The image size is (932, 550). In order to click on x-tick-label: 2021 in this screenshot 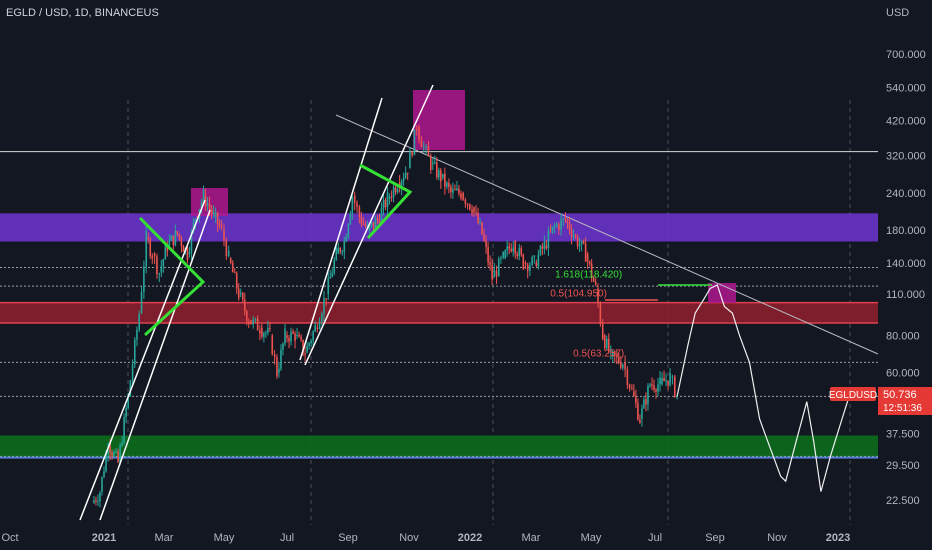, I will do `click(104, 538)`.